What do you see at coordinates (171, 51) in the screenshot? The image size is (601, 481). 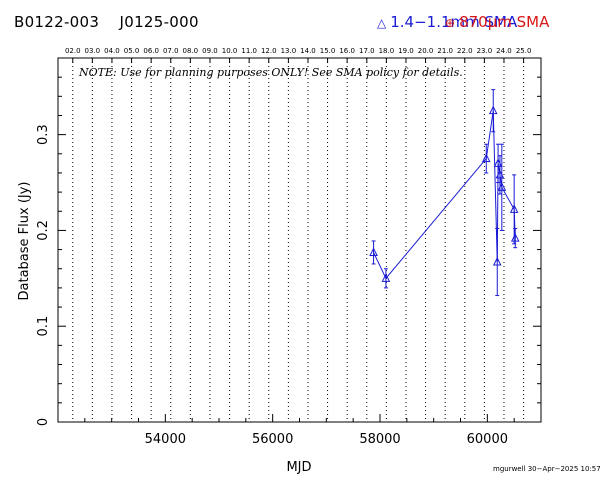 I see `top-axis-tick-label: 07.0` at bounding box center [171, 51].